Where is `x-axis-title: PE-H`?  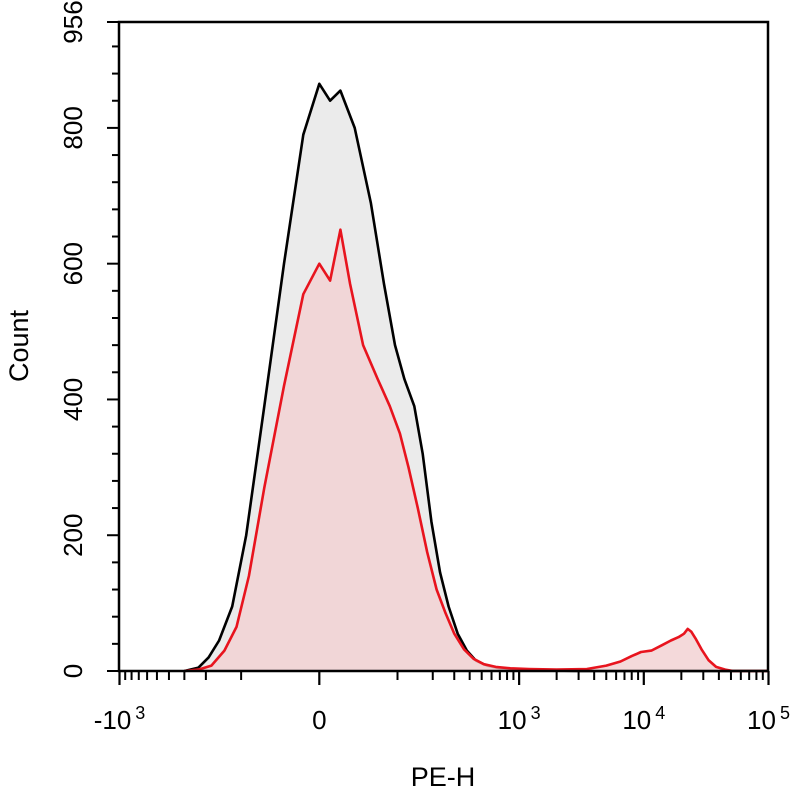
x-axis-title: PE-H is located at coordinates (443, 777).